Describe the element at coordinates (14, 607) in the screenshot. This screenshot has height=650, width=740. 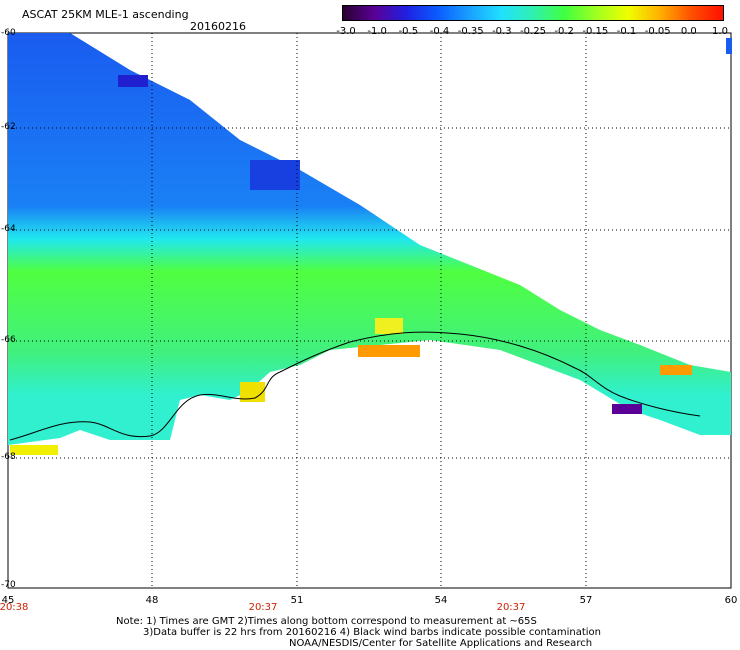
I see `time-label: 20:38` at that location.